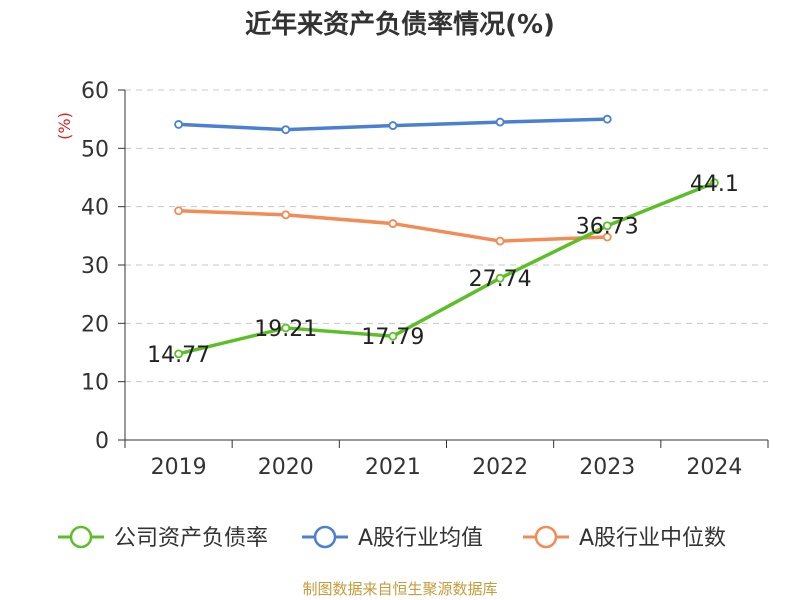 This screenshot has height=600, width=800. What do you see at coordinates (607, 467) in the screenshot?
I see `x-tick-label: 2023` at bounding box center [607, 467].